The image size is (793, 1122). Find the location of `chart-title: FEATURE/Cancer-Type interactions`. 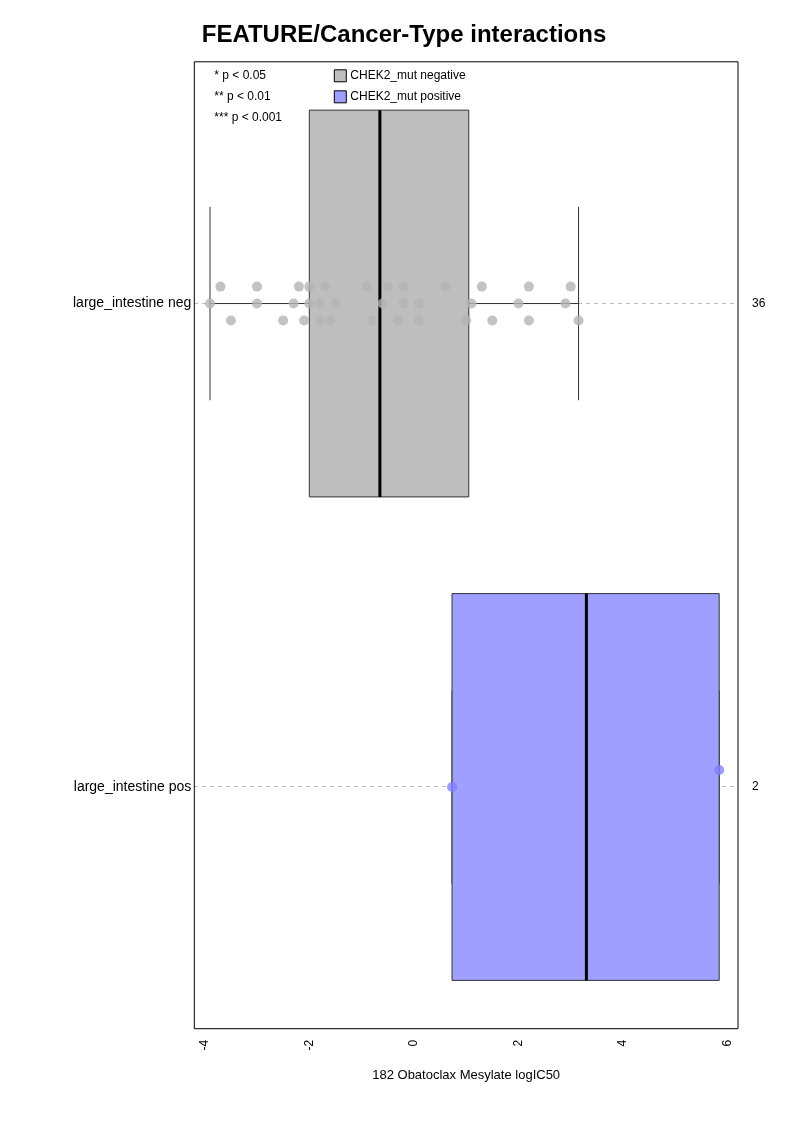

chart-title: FEATURE/Cancer-Type interactions is located at coordinates (404, 34).